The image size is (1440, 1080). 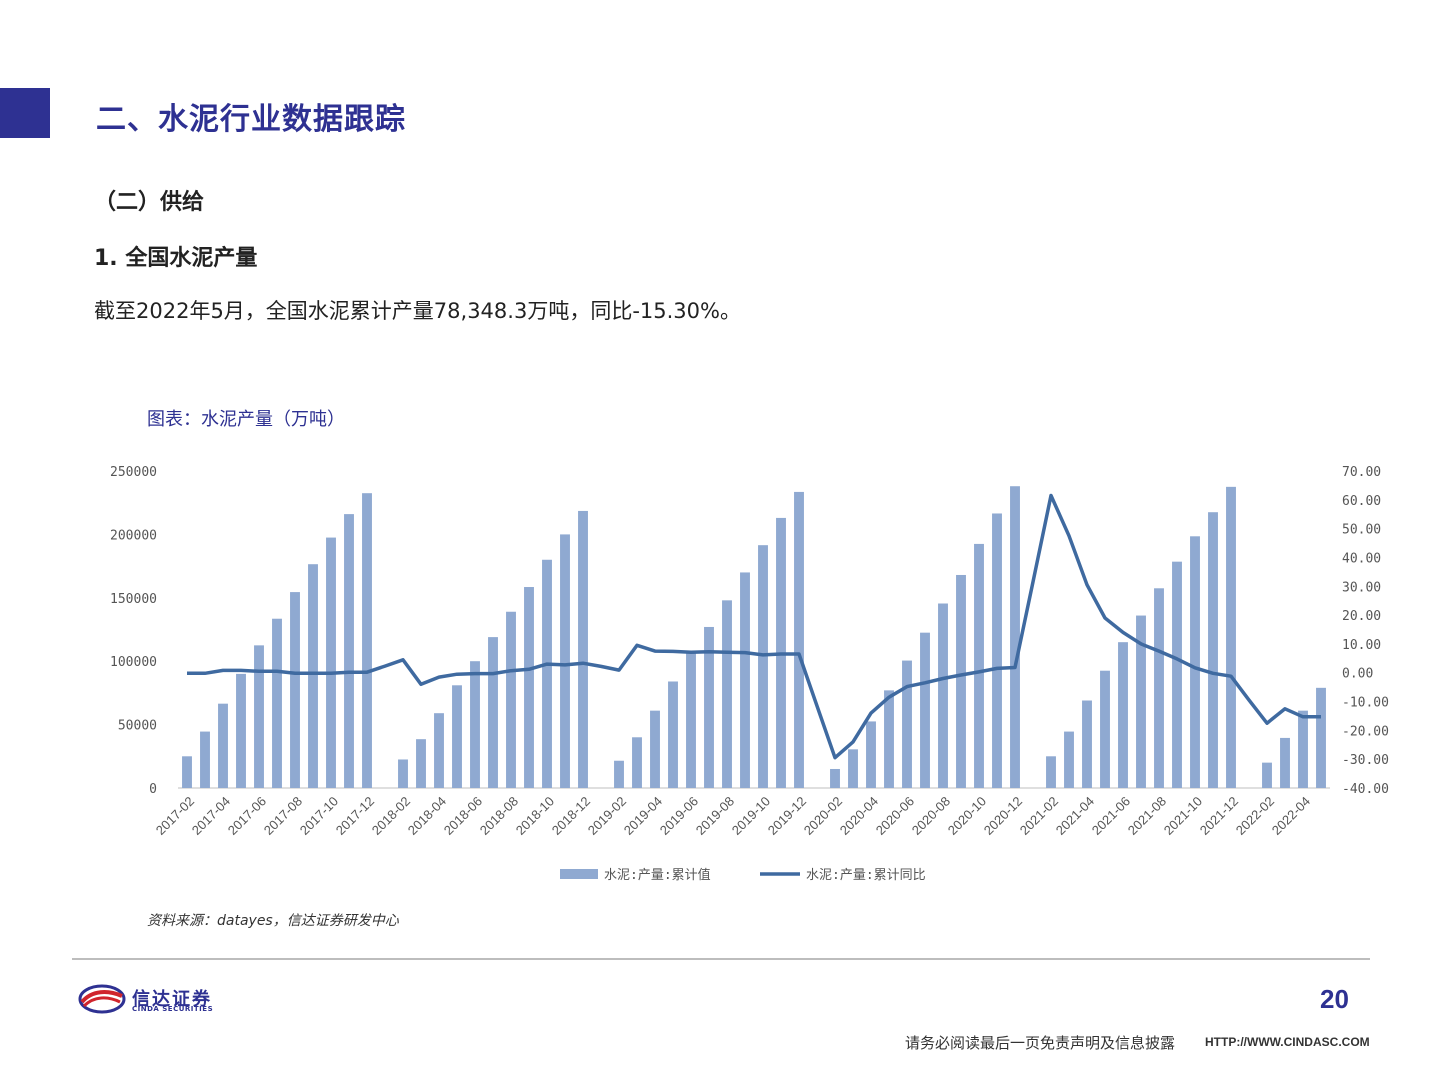 What do you see at coordinates (1291, 816) in the screenshot?
I see `x-tick-label: 2022-04` at bounding box center [1291, 816].